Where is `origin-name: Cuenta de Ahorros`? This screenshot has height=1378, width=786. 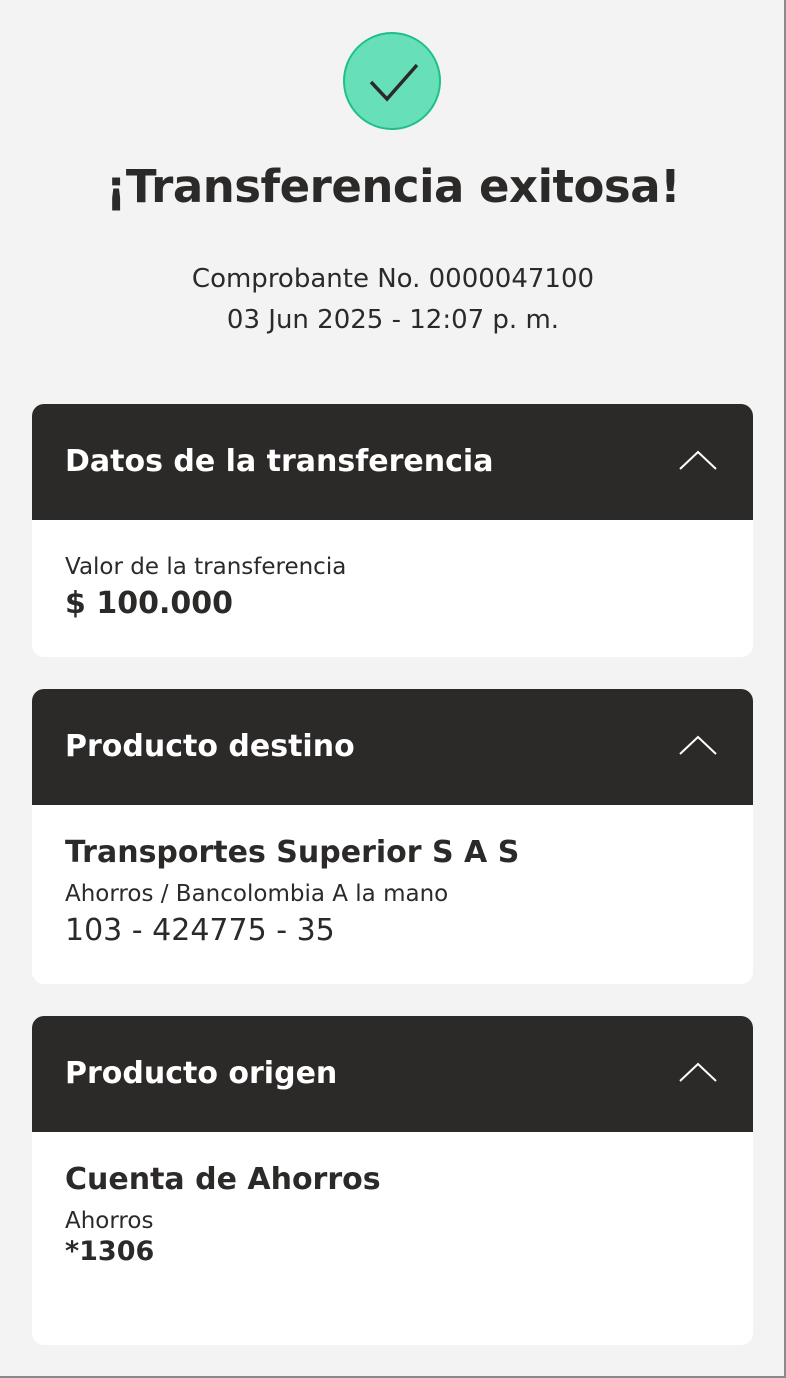 origin-name: Cuenta de Ahorros is located at coordinates (223, 1179).